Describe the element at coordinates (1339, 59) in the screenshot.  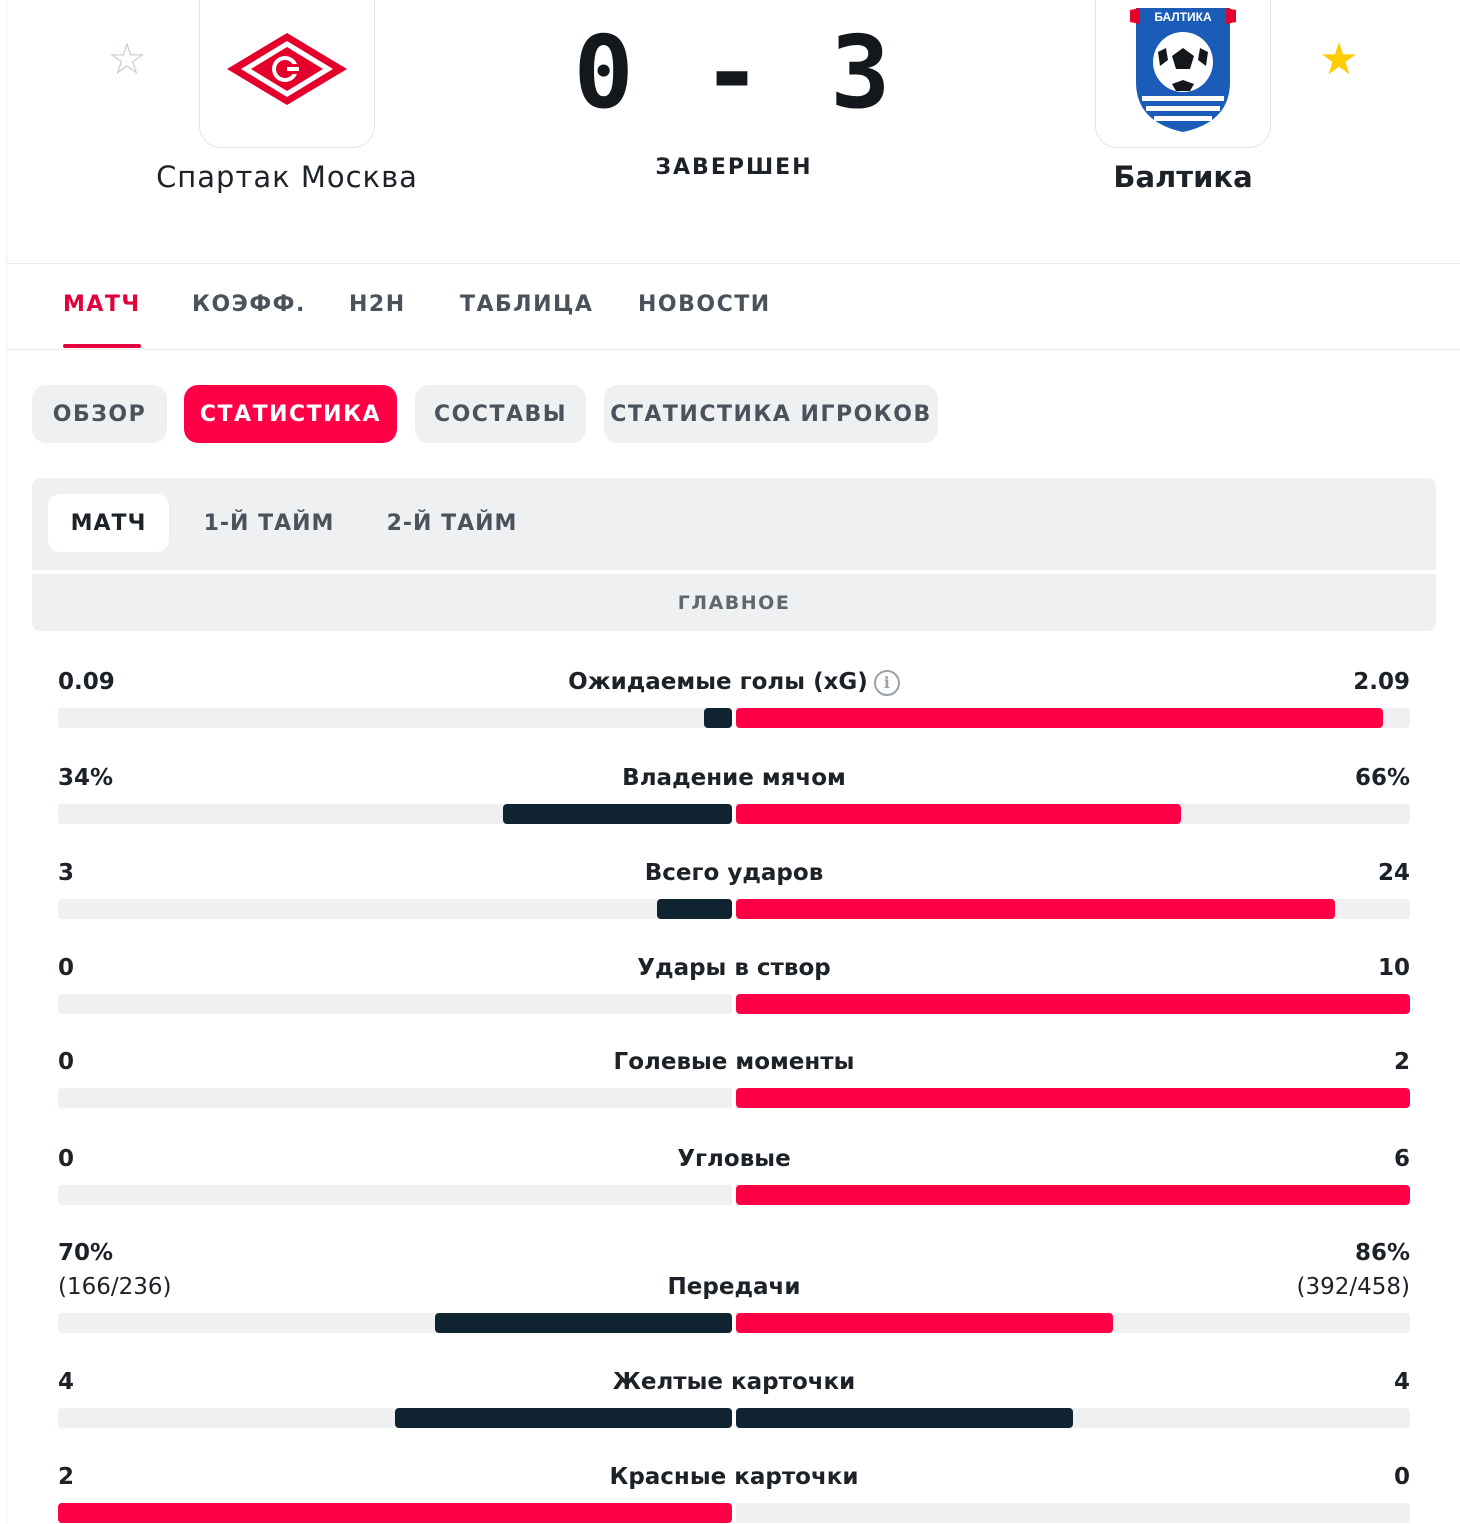
I see `away-favorite-star-icon: ★` at that location.